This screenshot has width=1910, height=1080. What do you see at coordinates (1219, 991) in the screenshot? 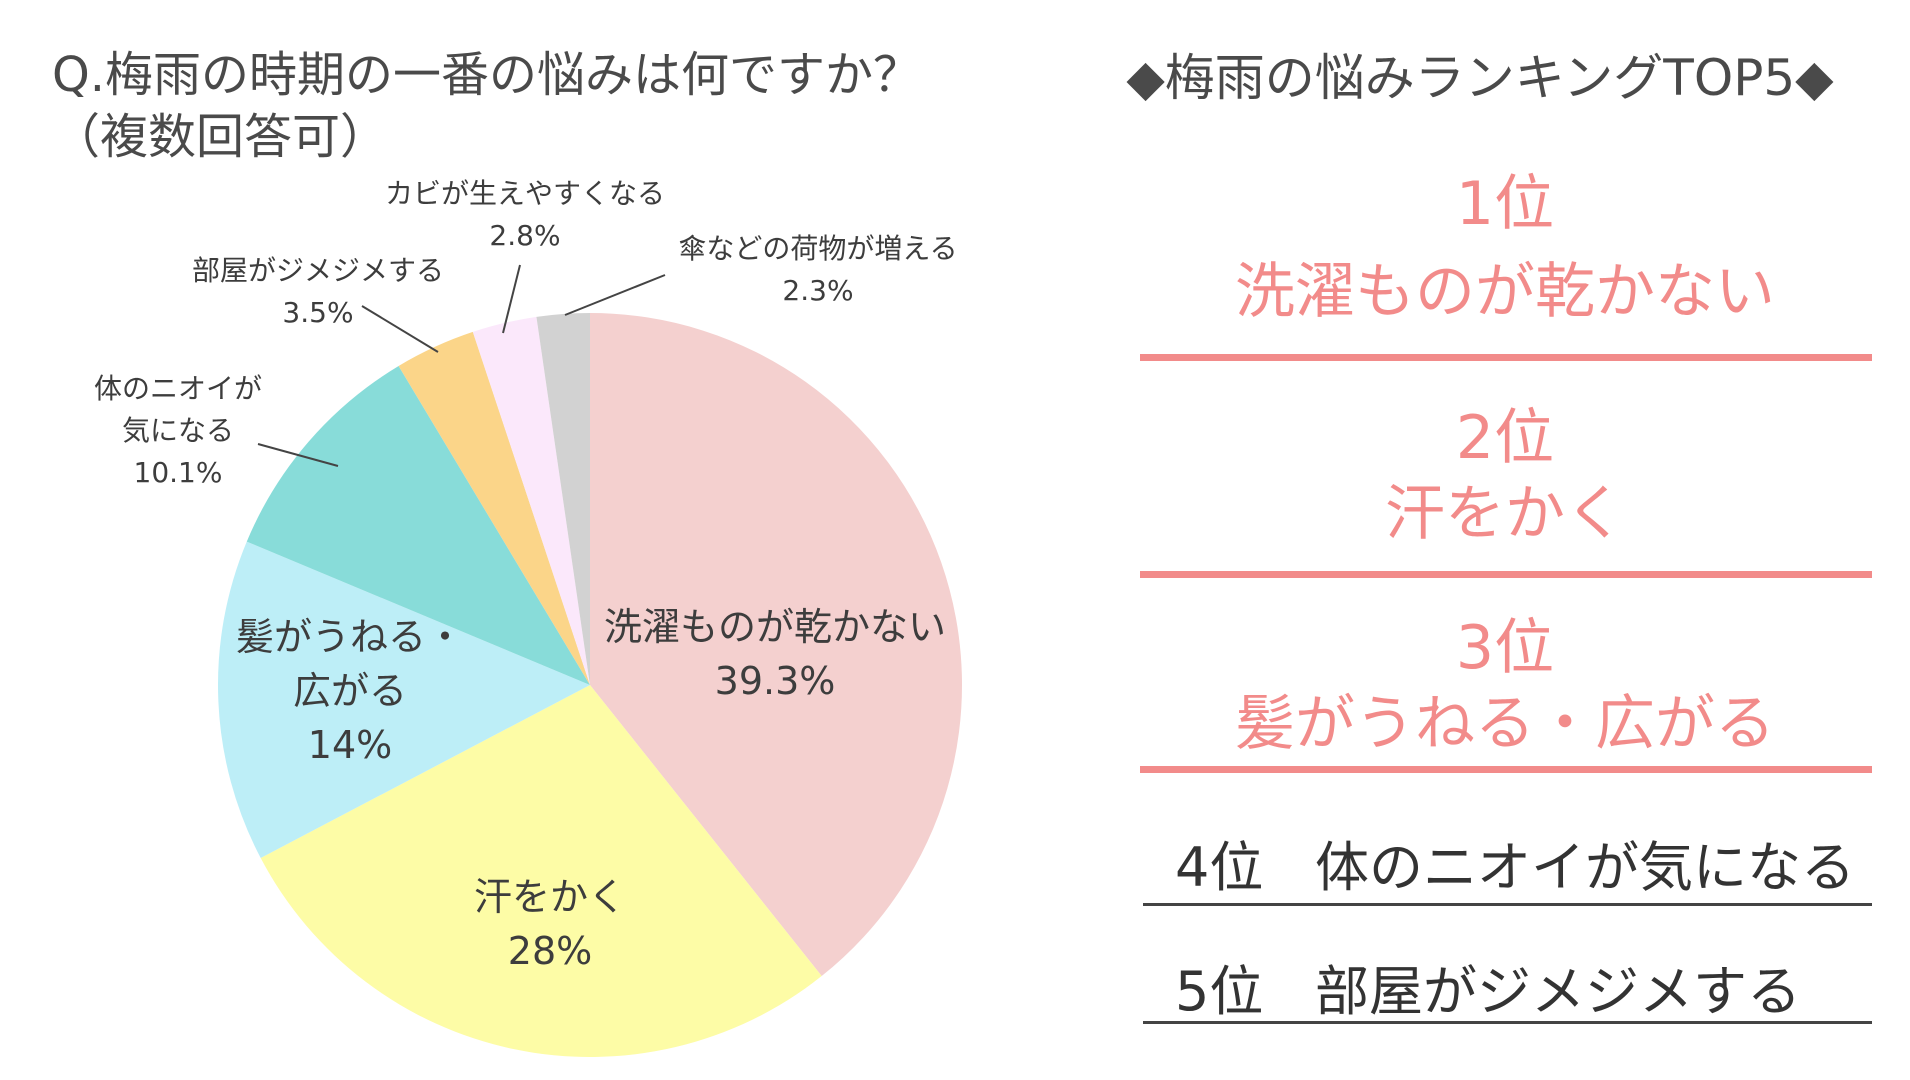
I see `rank-5-position: 5位` at bounding box center [1219, 991].